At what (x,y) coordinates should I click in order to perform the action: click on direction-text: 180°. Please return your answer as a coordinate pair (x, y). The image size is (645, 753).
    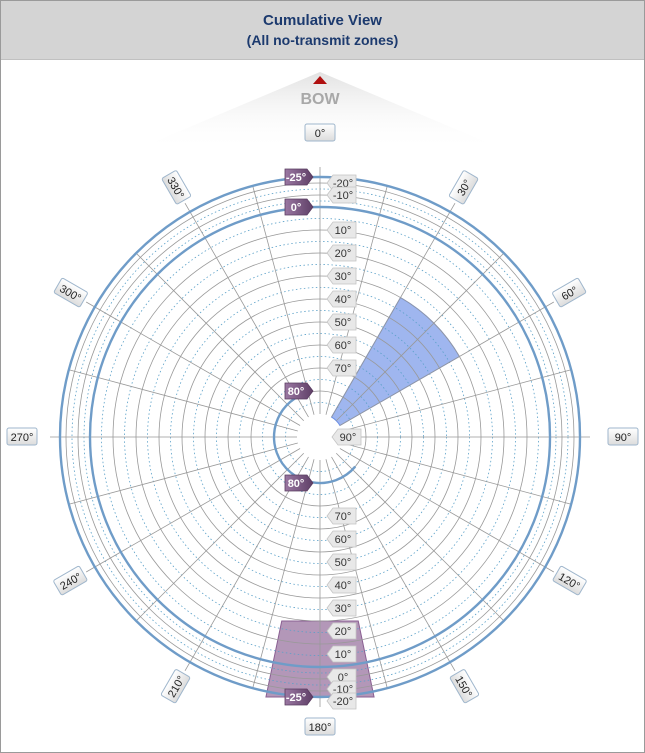
    Looking at the image, I should click on (320, 728).